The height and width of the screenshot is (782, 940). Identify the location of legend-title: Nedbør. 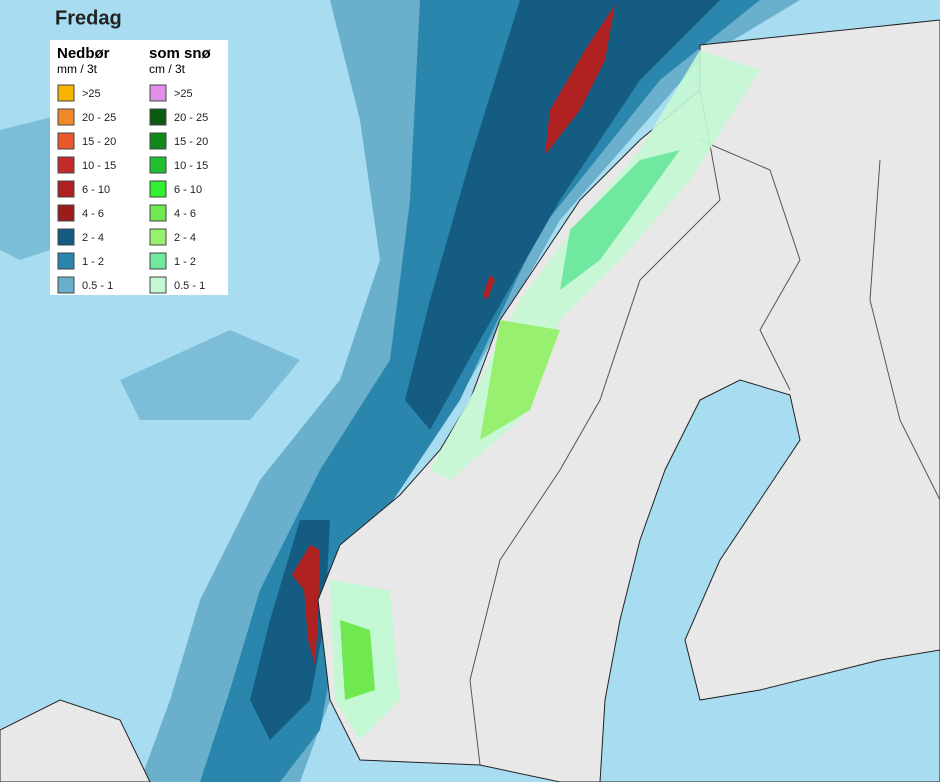
(83, 53).